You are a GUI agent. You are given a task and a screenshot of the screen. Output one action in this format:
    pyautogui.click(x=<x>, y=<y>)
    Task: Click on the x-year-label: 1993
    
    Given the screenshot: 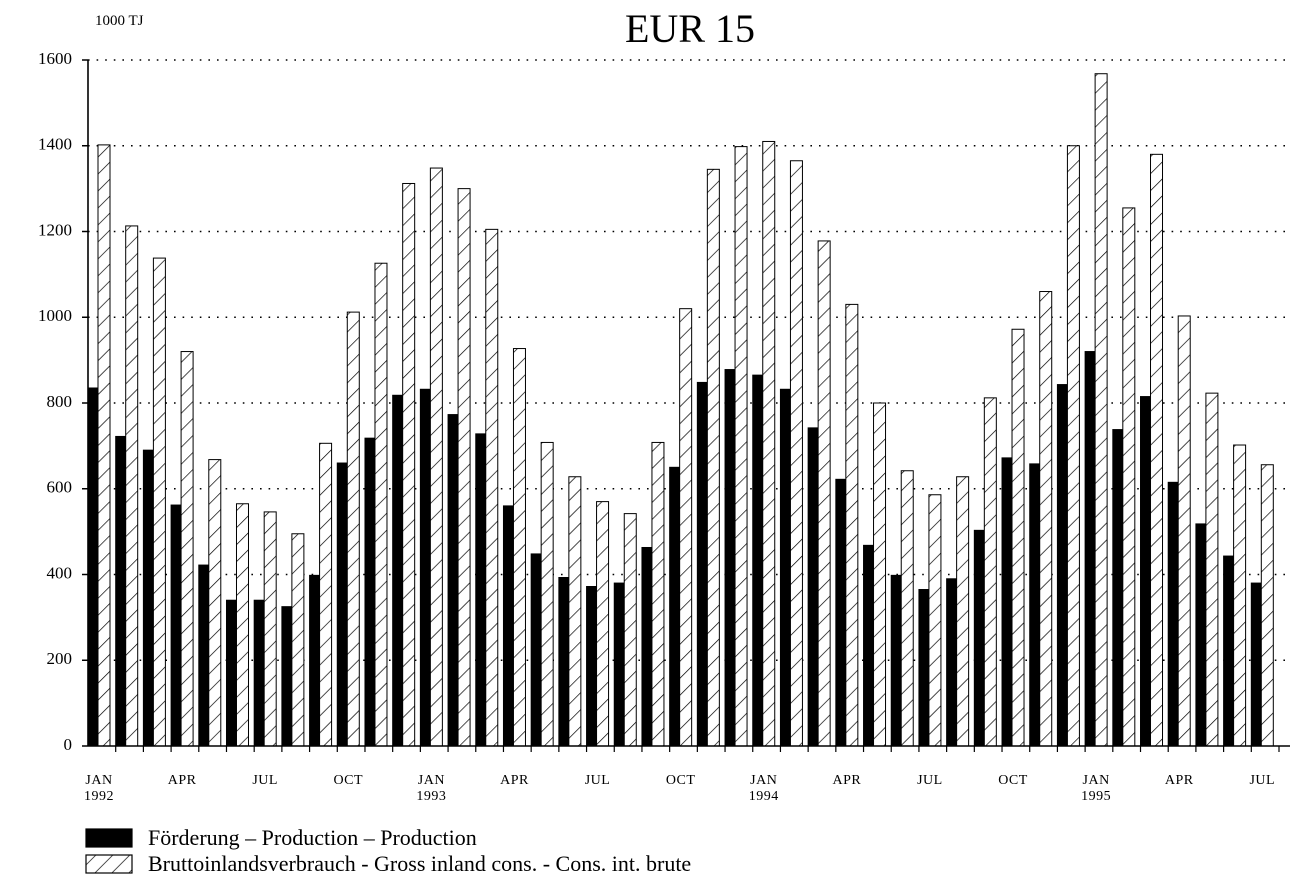 What is the action you would take?
    pyautogui.click(x=431, y=796)
    